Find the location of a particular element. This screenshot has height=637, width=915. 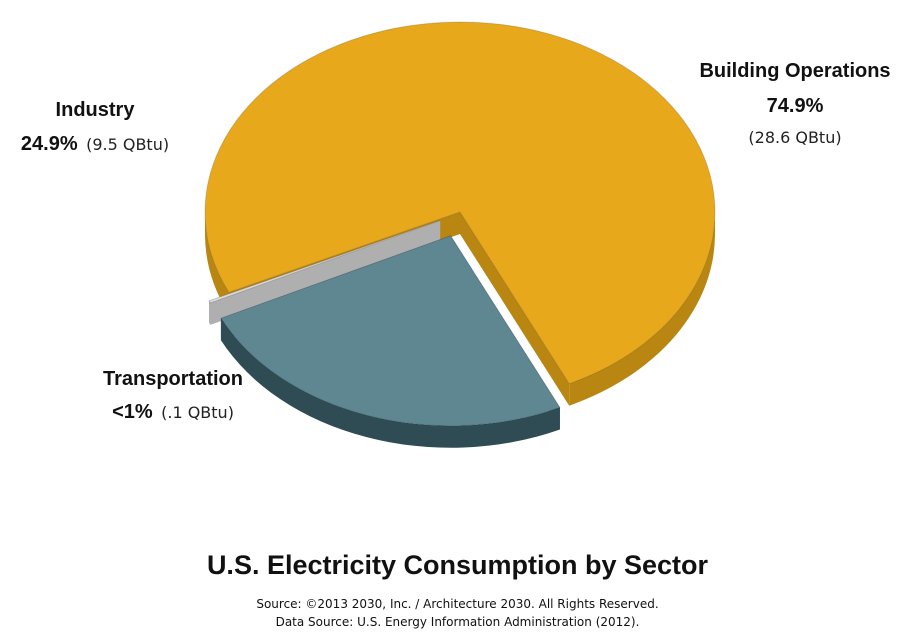

percent-transportation: <1% is located at coordinates (132, 412).